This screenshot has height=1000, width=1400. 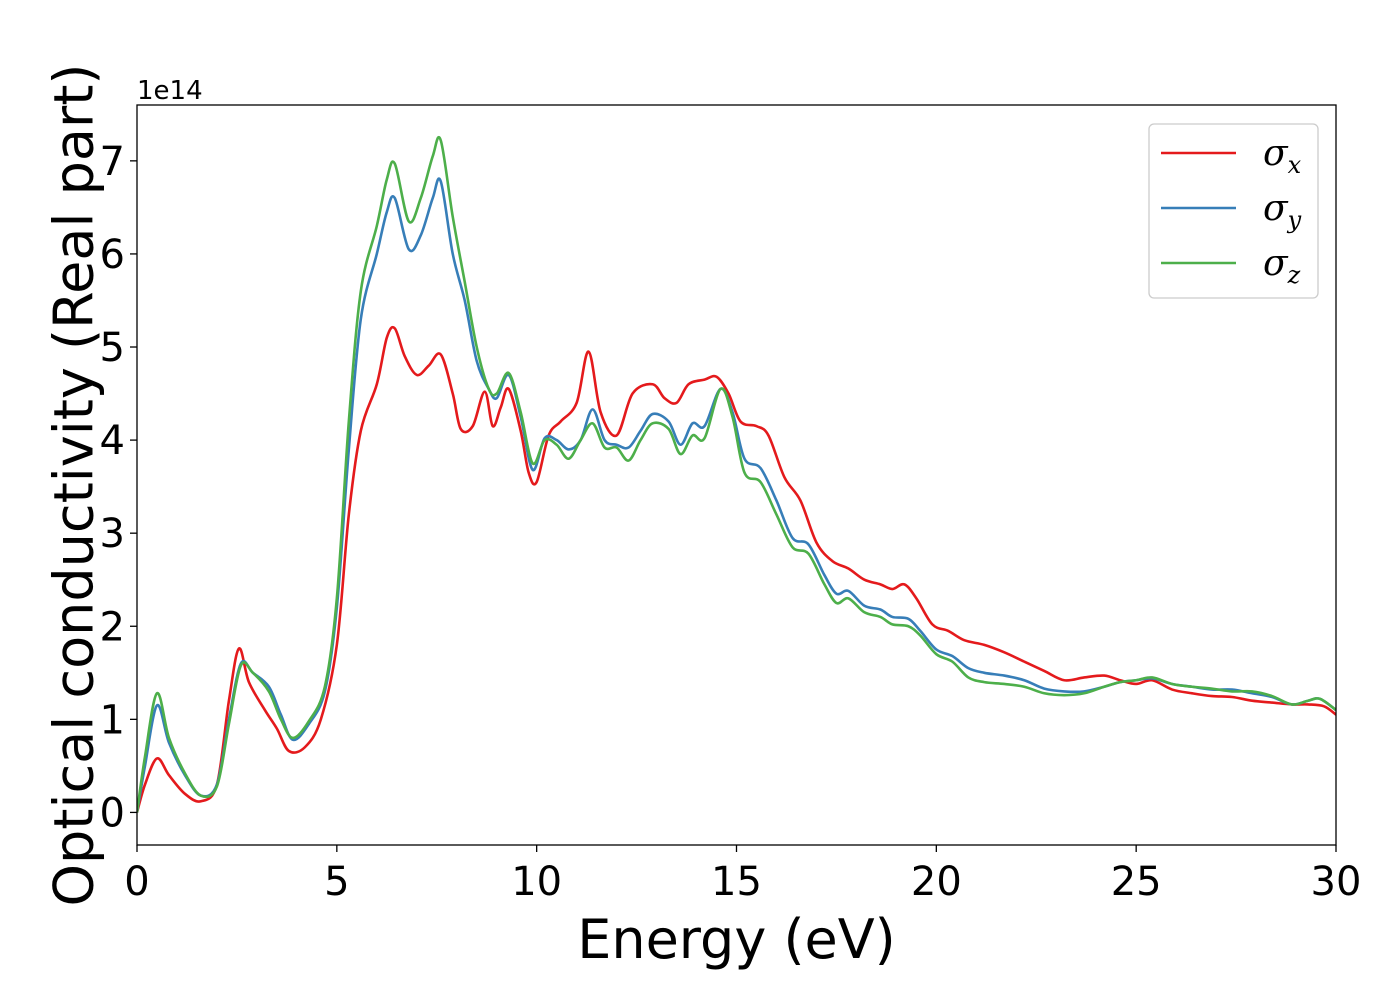 I want to click on legend-label-z: σz, so click(x=1282, y=266).